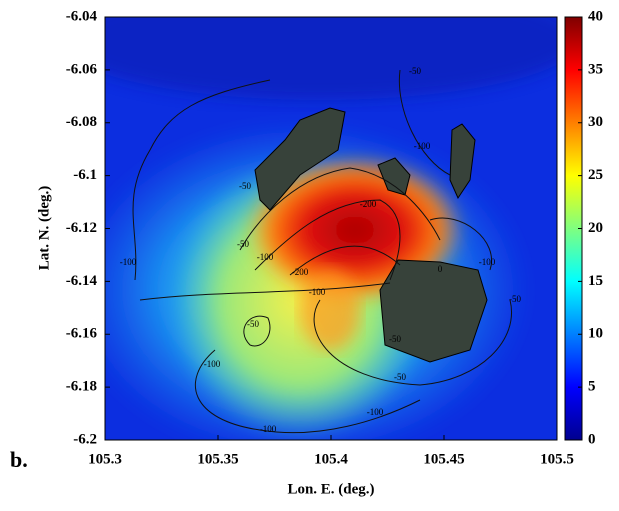 This screenshot has height=511, width=619. Describe the element at coordinates (330, 489) in the screenshot. I see `x-axis-label: Lon. E. (deg.)` at that location.